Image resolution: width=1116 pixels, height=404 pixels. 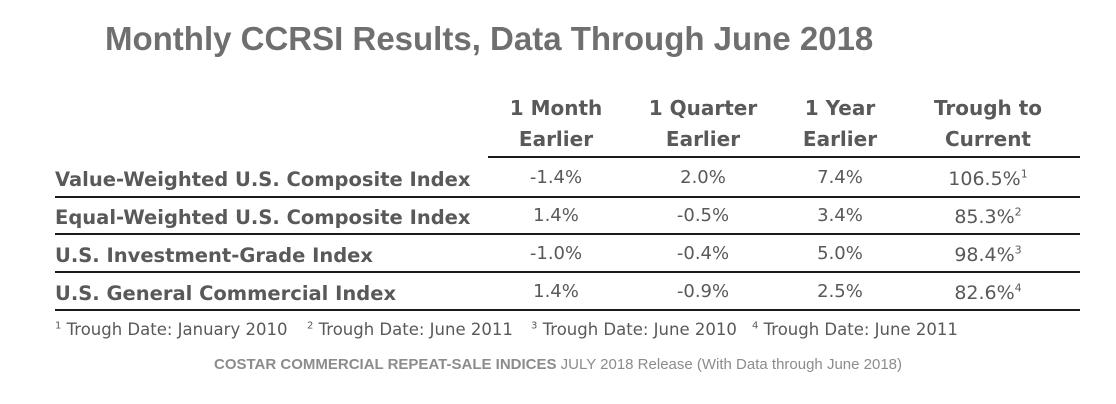 I want to click on footnote-text: Trough Date: June 2010, so click(x=639, y=329).